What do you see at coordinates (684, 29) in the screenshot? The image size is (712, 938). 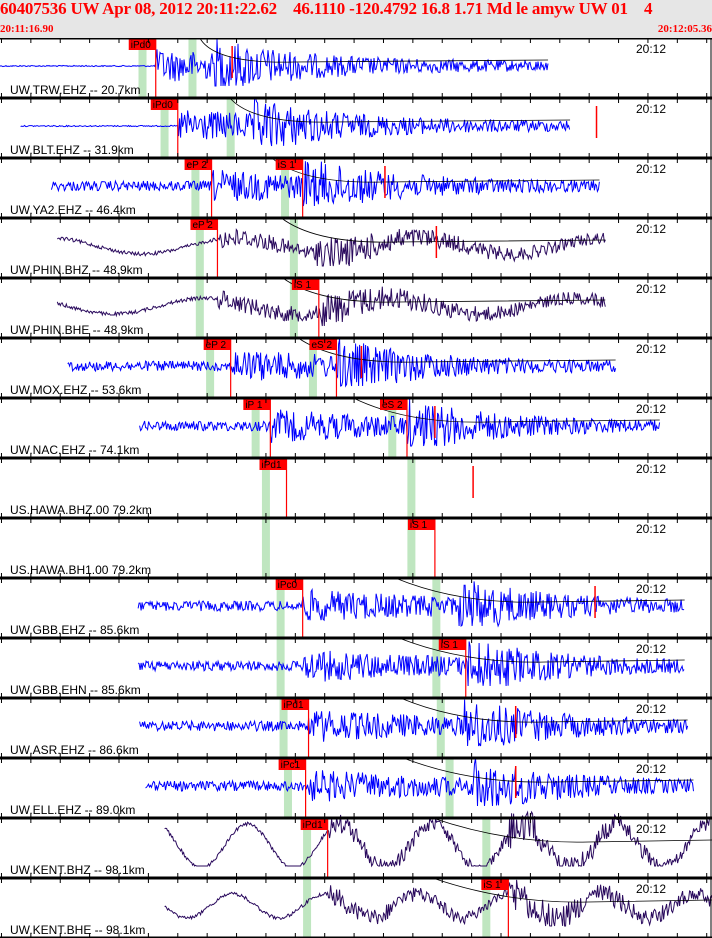 I see `window-end-time: 20:12:05.36` at bounding box center [684, 29].